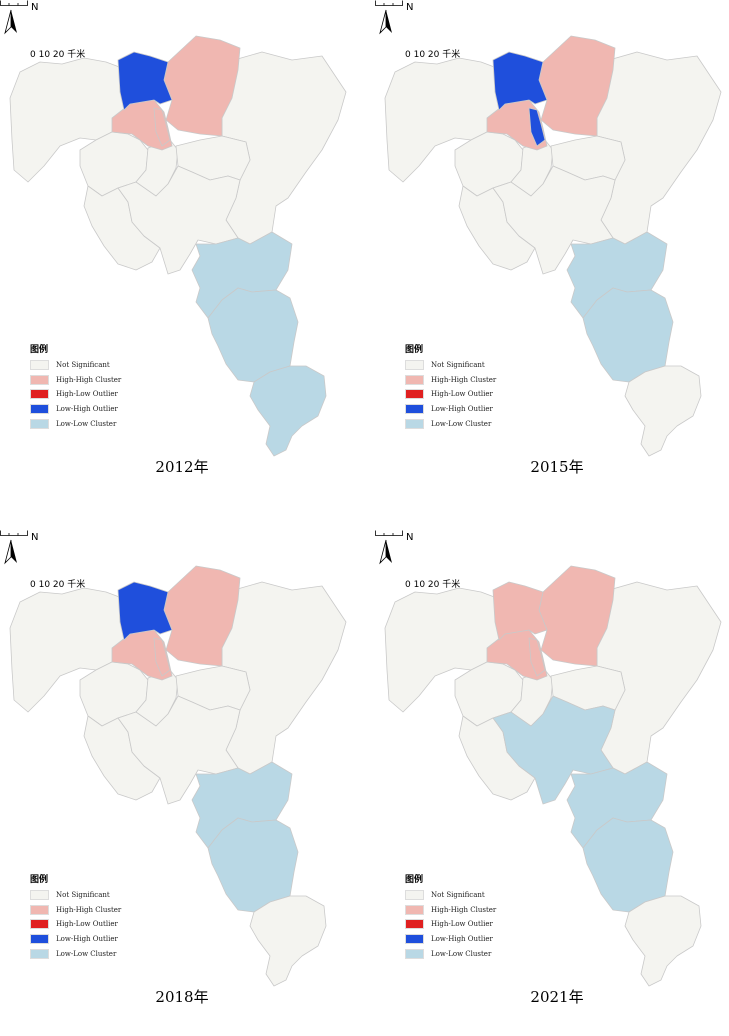 This screenshot has width=729, height=1036. What do you see at coordinates (182, 997) in the screenshot?
I see `year-caption: 2018年` at bounding box center [182, 997].